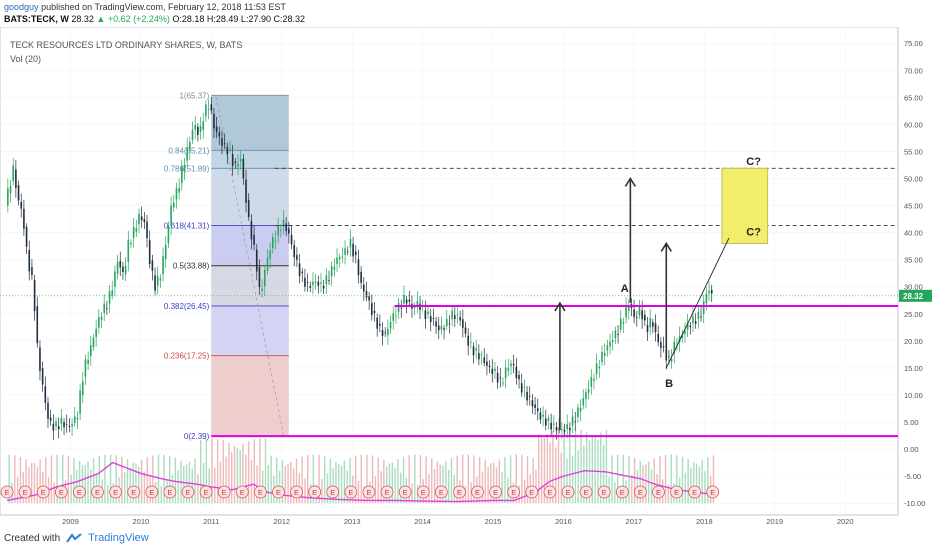  What do you see at coordinates (634, 520) in the screenshot?
I see `x-tick-label: 2017` at bounding box center [634, 520].